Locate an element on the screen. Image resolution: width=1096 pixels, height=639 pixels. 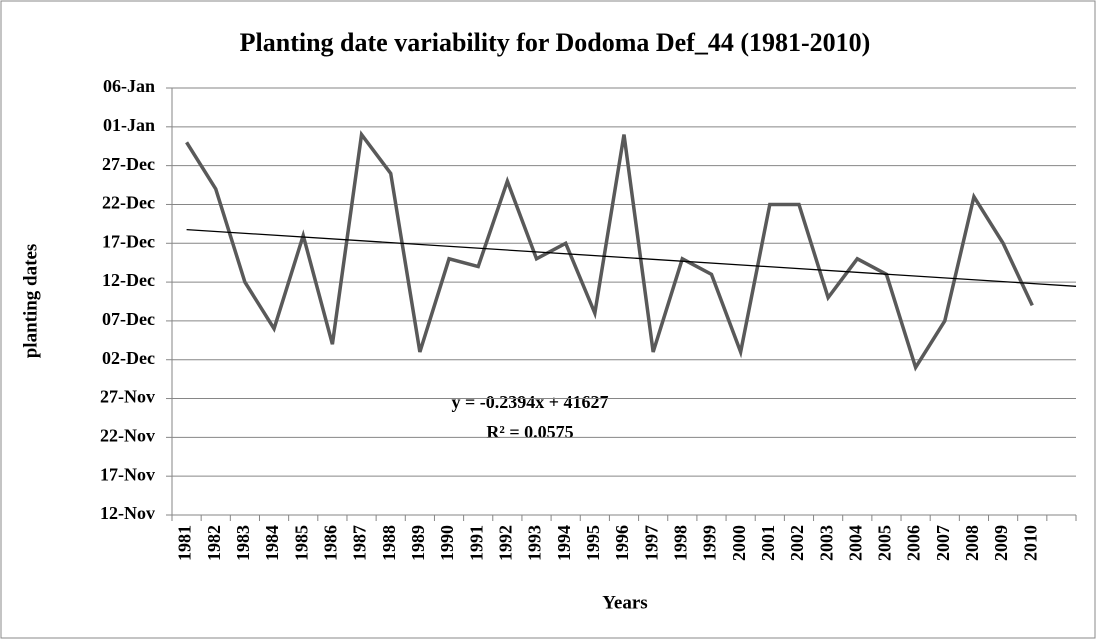
y-tick-label: 17-Nov is located at coordinates (127, 474).